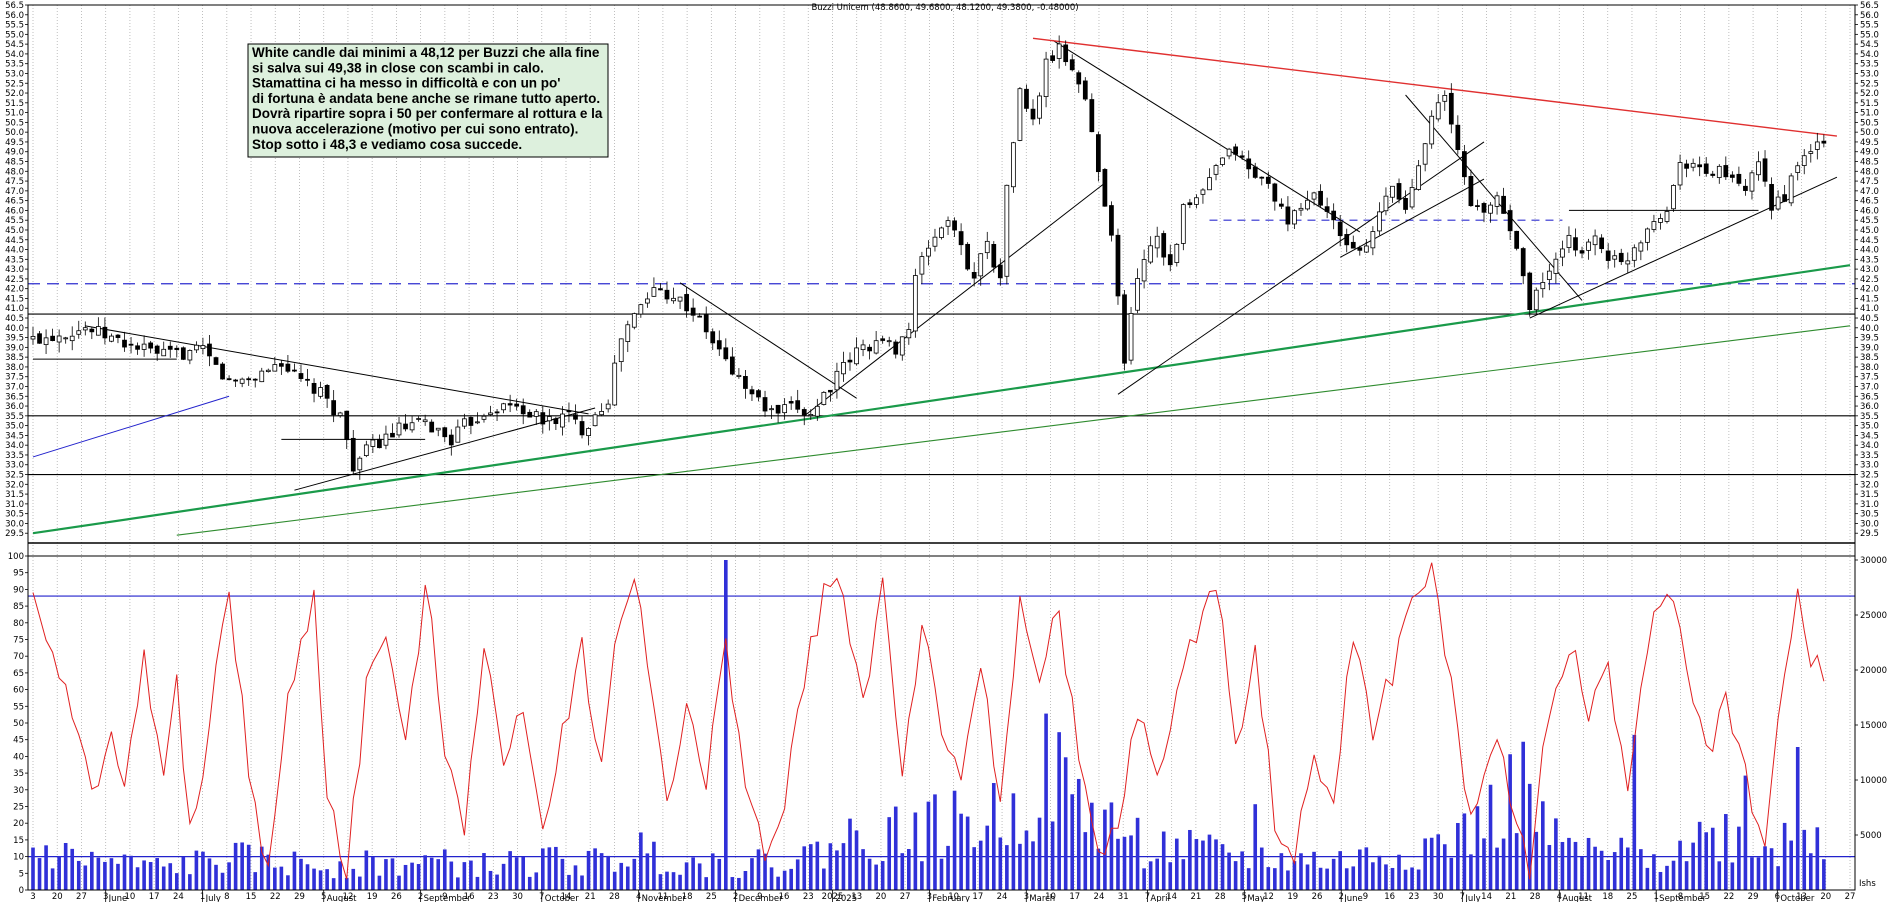  What do you see at coordinates (1171, 897) in the screenshot?
I see `day-tick-label: 14` at bounding box center [1171, 897].